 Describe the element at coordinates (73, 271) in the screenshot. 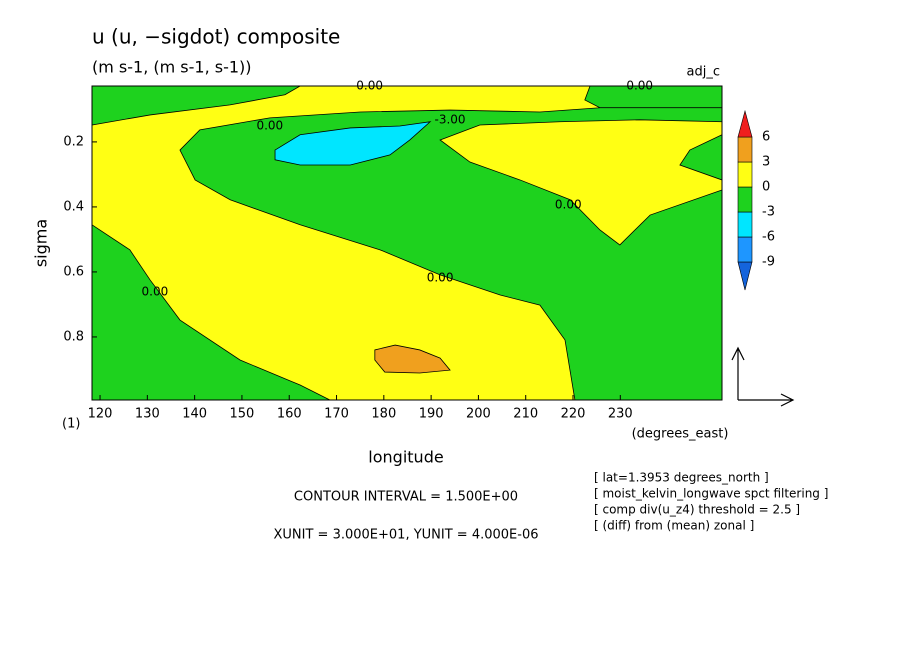

I see `y-tick-label: 0.6` at that location.